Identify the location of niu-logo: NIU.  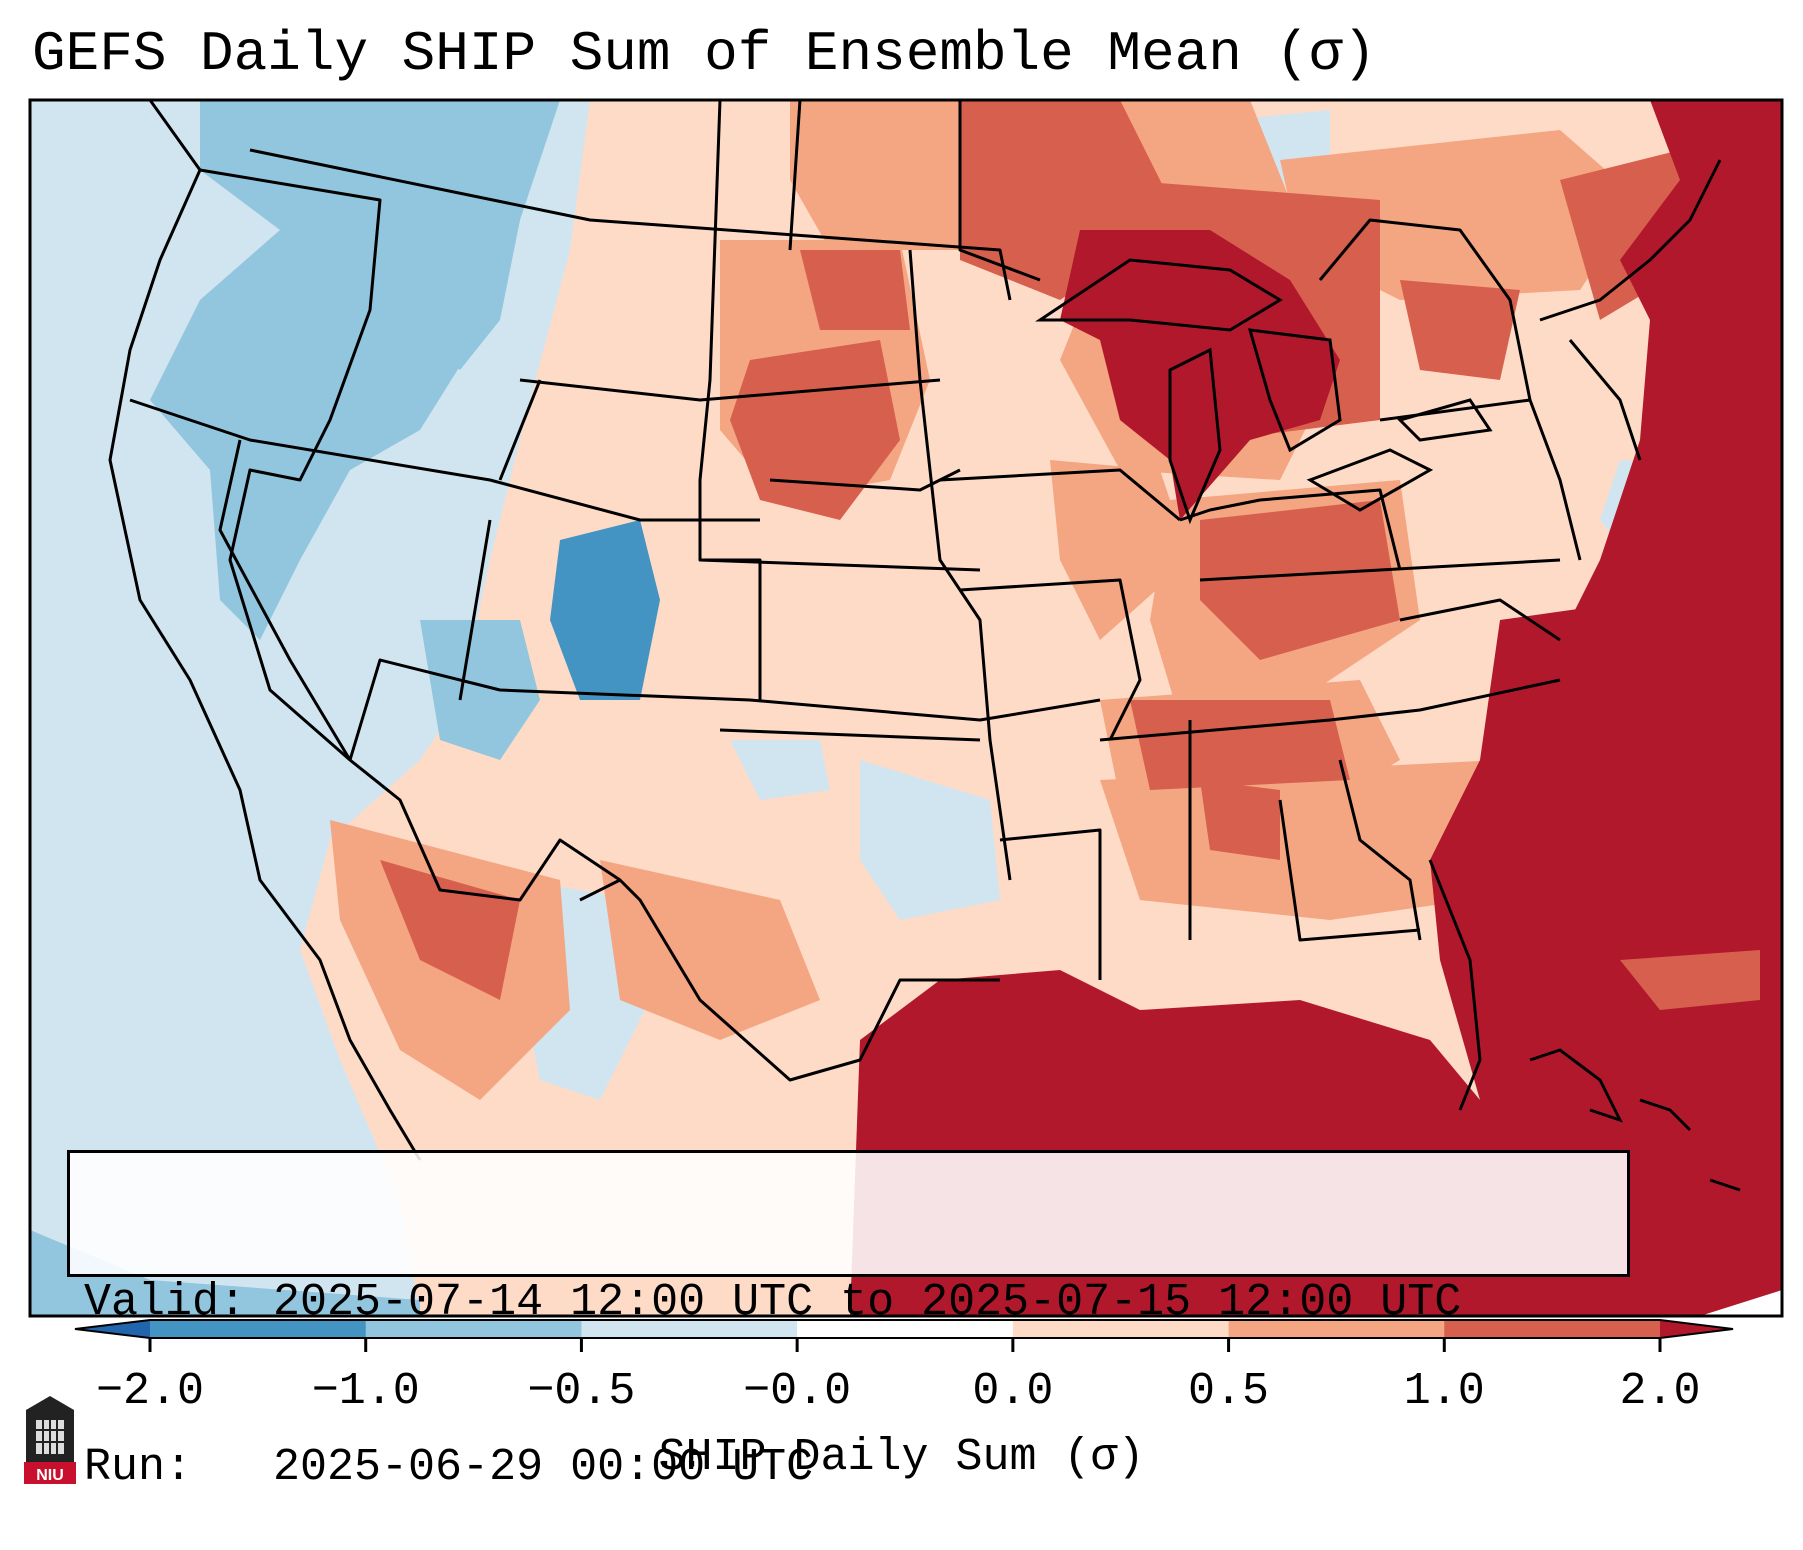
(50, 1440).